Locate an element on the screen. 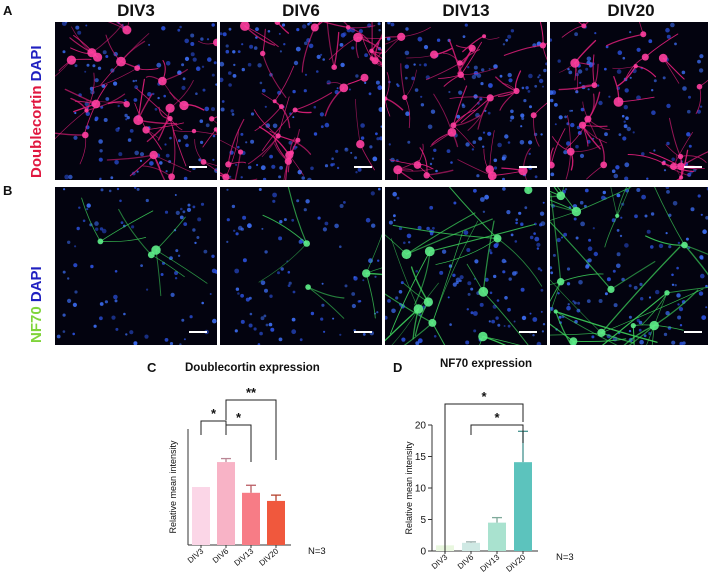 The image size is (708, 581). significance-bracket is located at coordinates (213, 427).